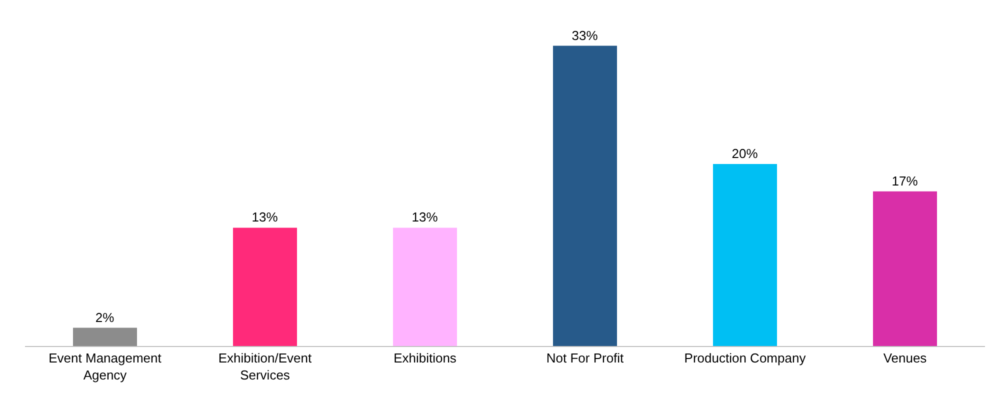  What do you see at coordinates (745, 358) in the screenshot?
I see `x-tick-label: Production Company` at bounding box center [745, 358].